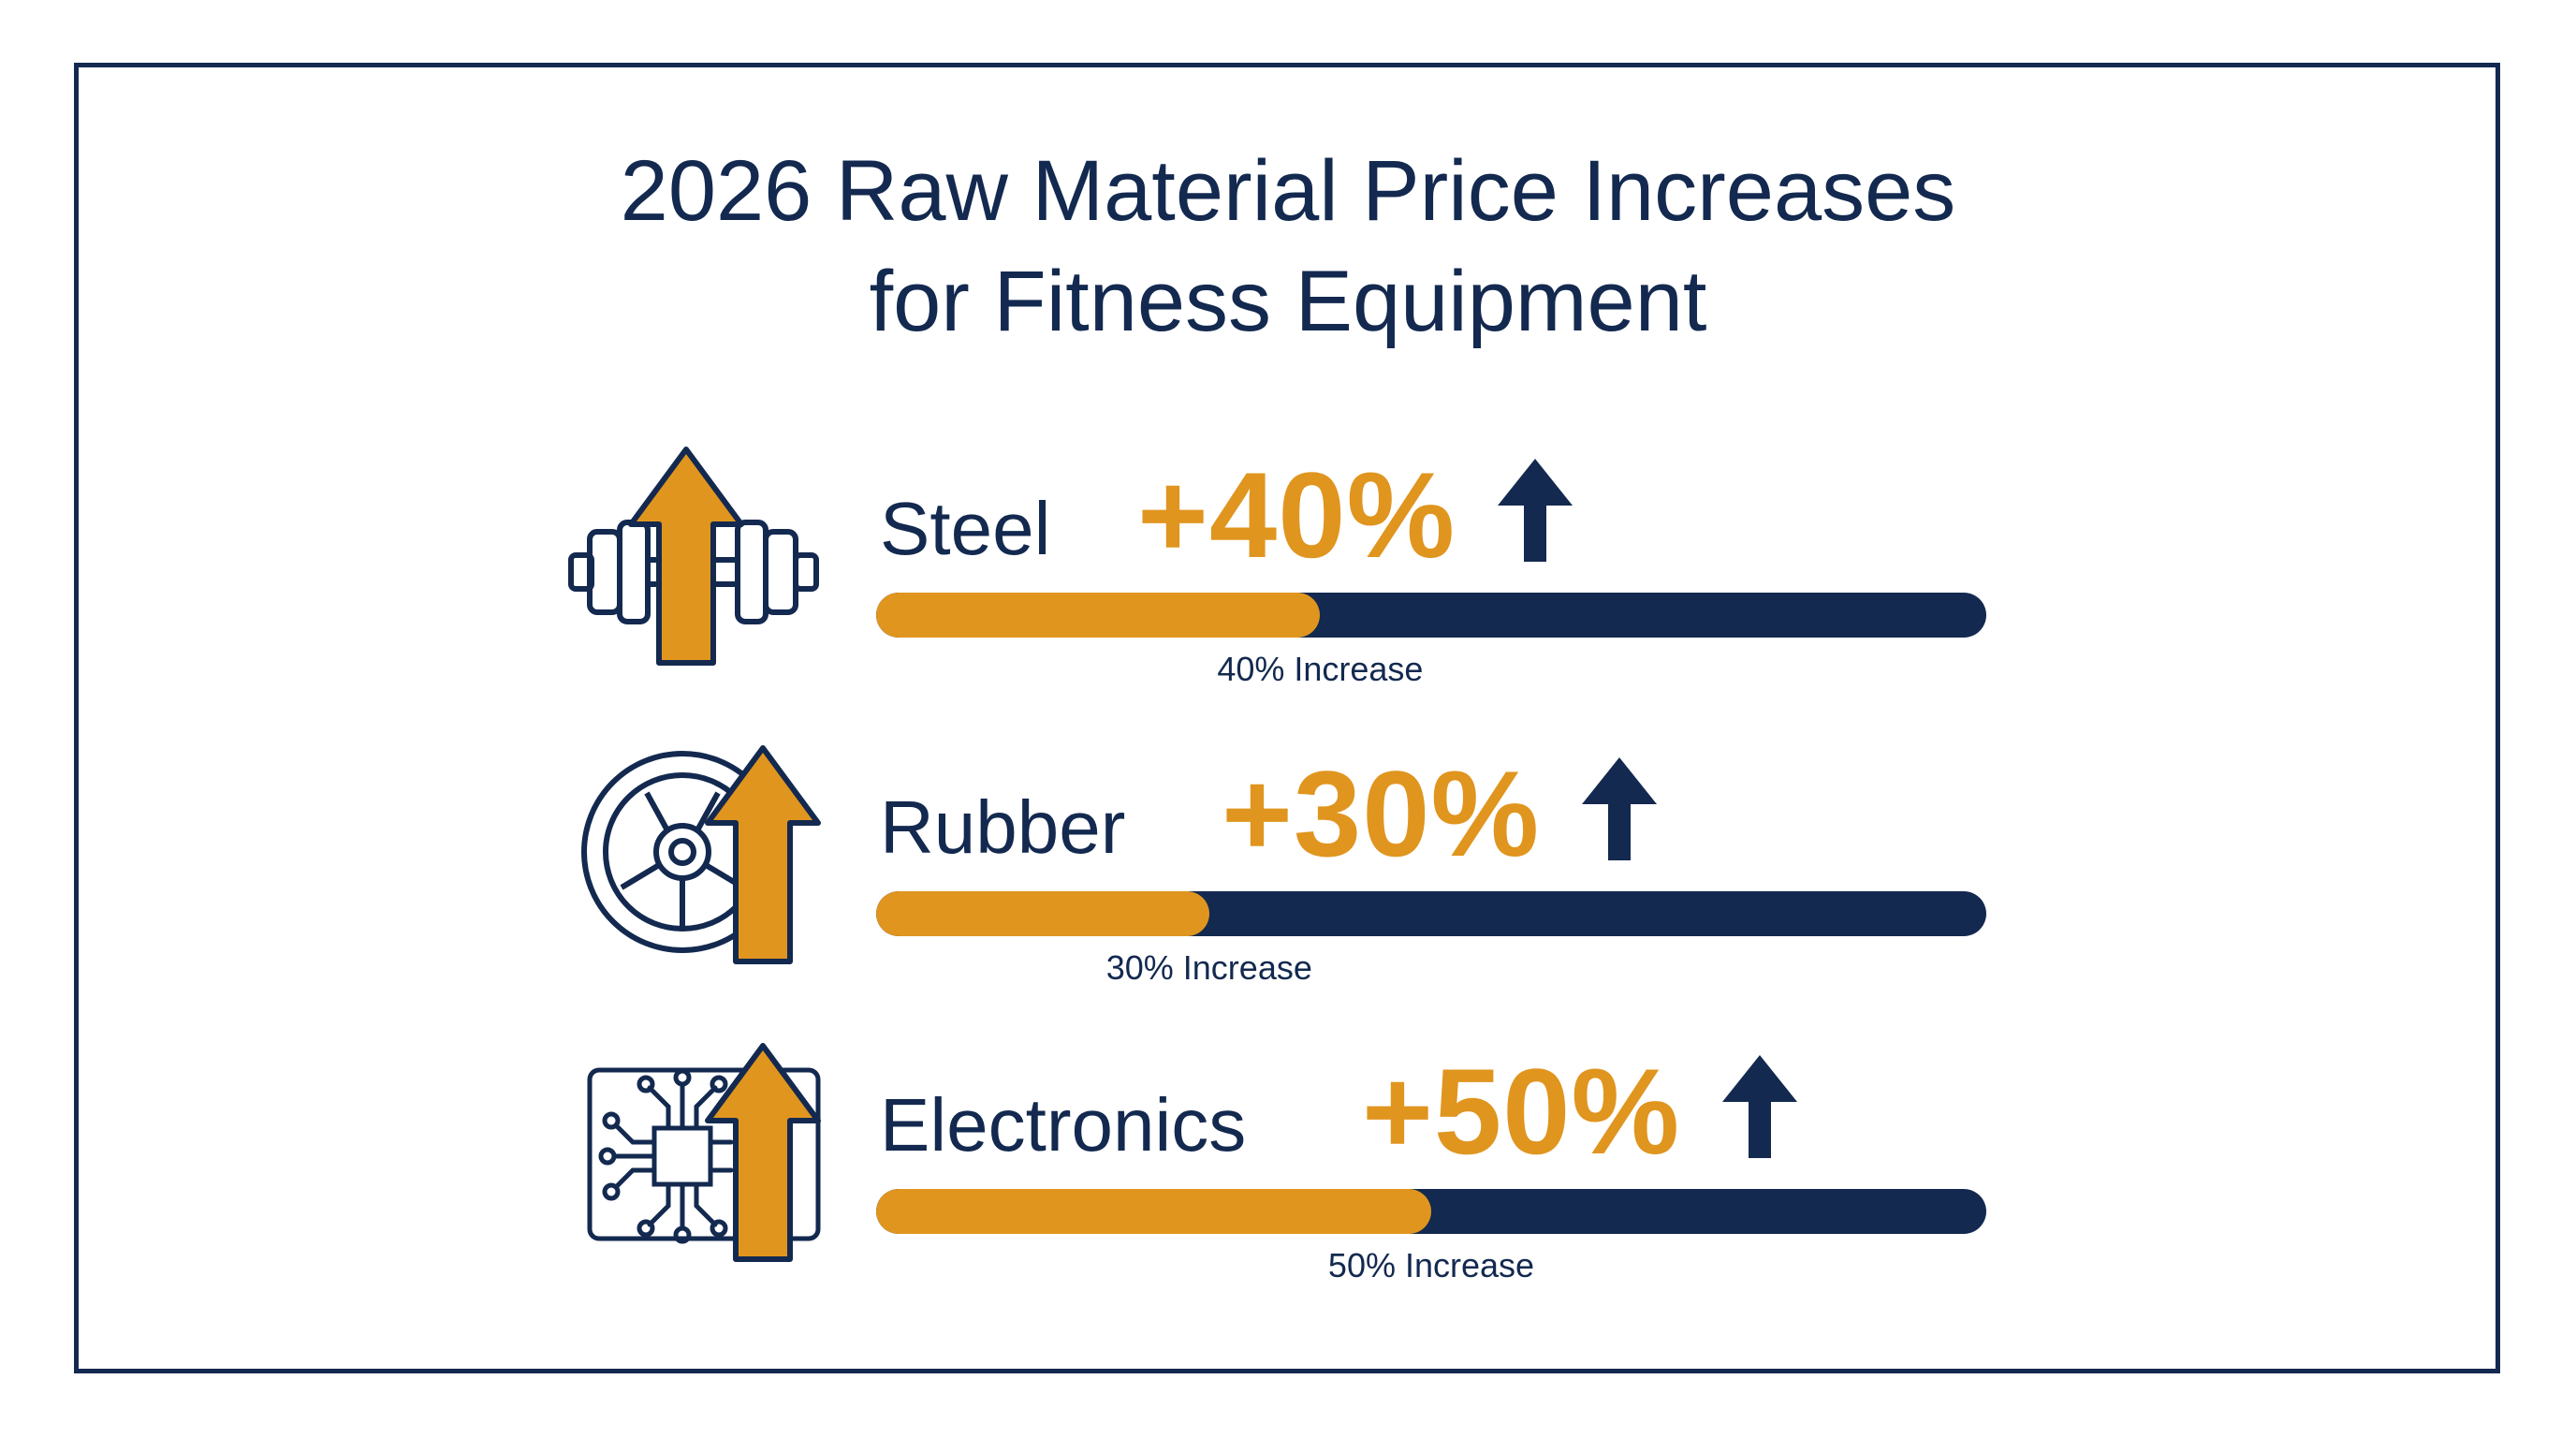 This screenshot has width=2576, height=1438. Describe the element at coordinates (1431, 1265) in the screenshot. I see `bar-caption-electronics: 50% Increase` at that location.